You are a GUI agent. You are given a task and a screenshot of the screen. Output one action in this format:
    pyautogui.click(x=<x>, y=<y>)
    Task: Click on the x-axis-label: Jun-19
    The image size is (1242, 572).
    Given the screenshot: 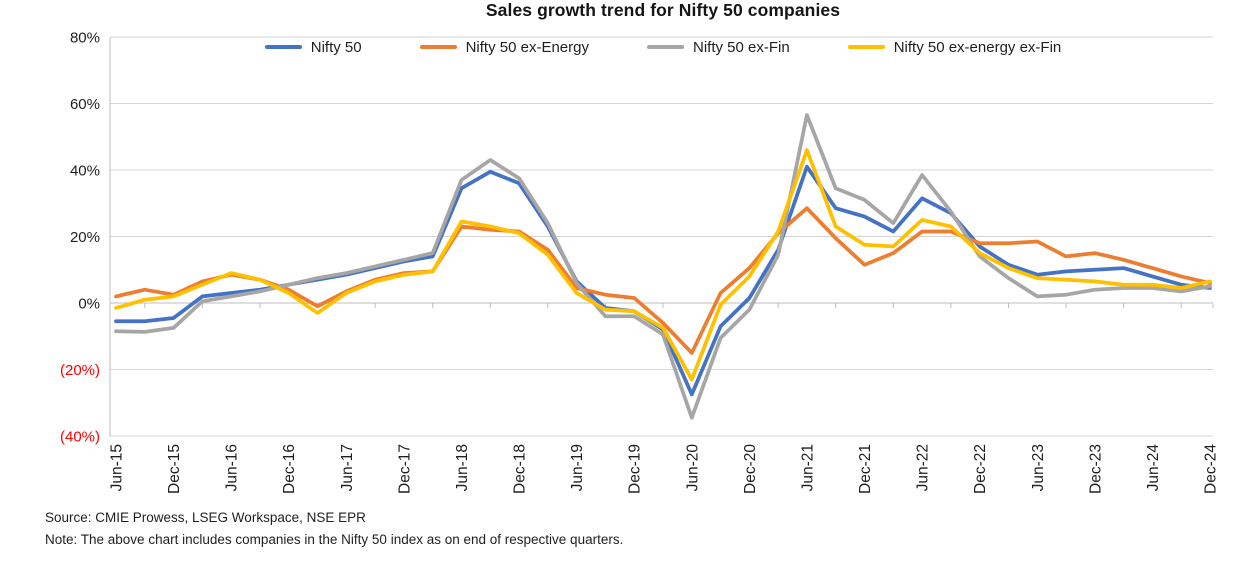 What is the action you would take?
    pyautogui.click(x=577, y=467)
    